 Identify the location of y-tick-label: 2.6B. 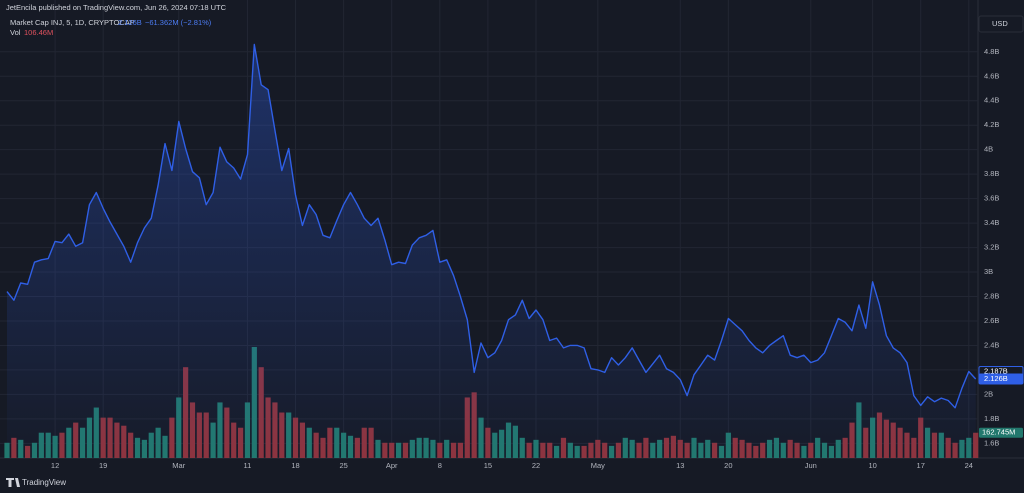
(991, 320).